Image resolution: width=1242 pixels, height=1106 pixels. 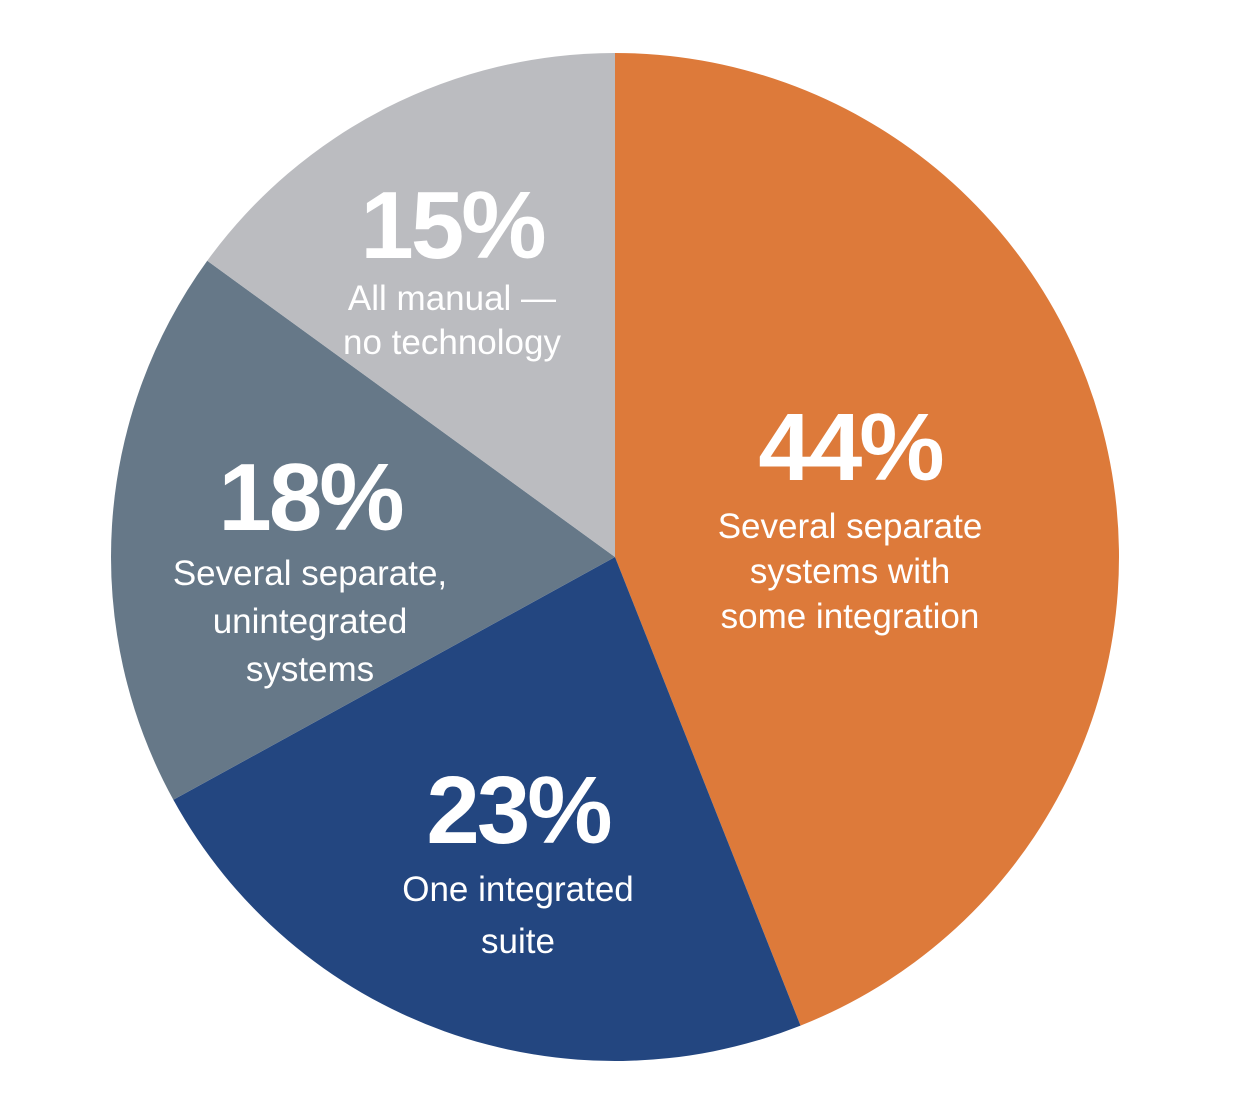 What do you see at coordinates (518, 941) in the screenshot?
I see `slice-description-label: suite` at bounding box center [518, 941].